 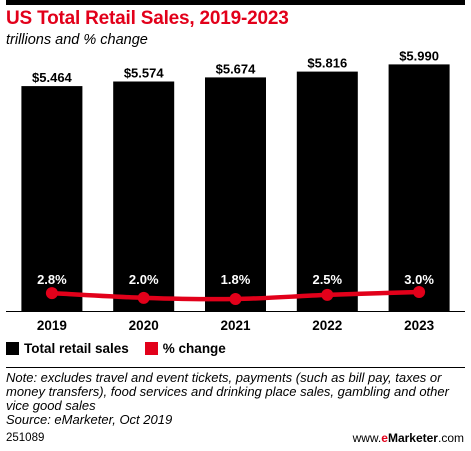 I want to click on x-tick-label: 2020, so click(x=144, y=325).